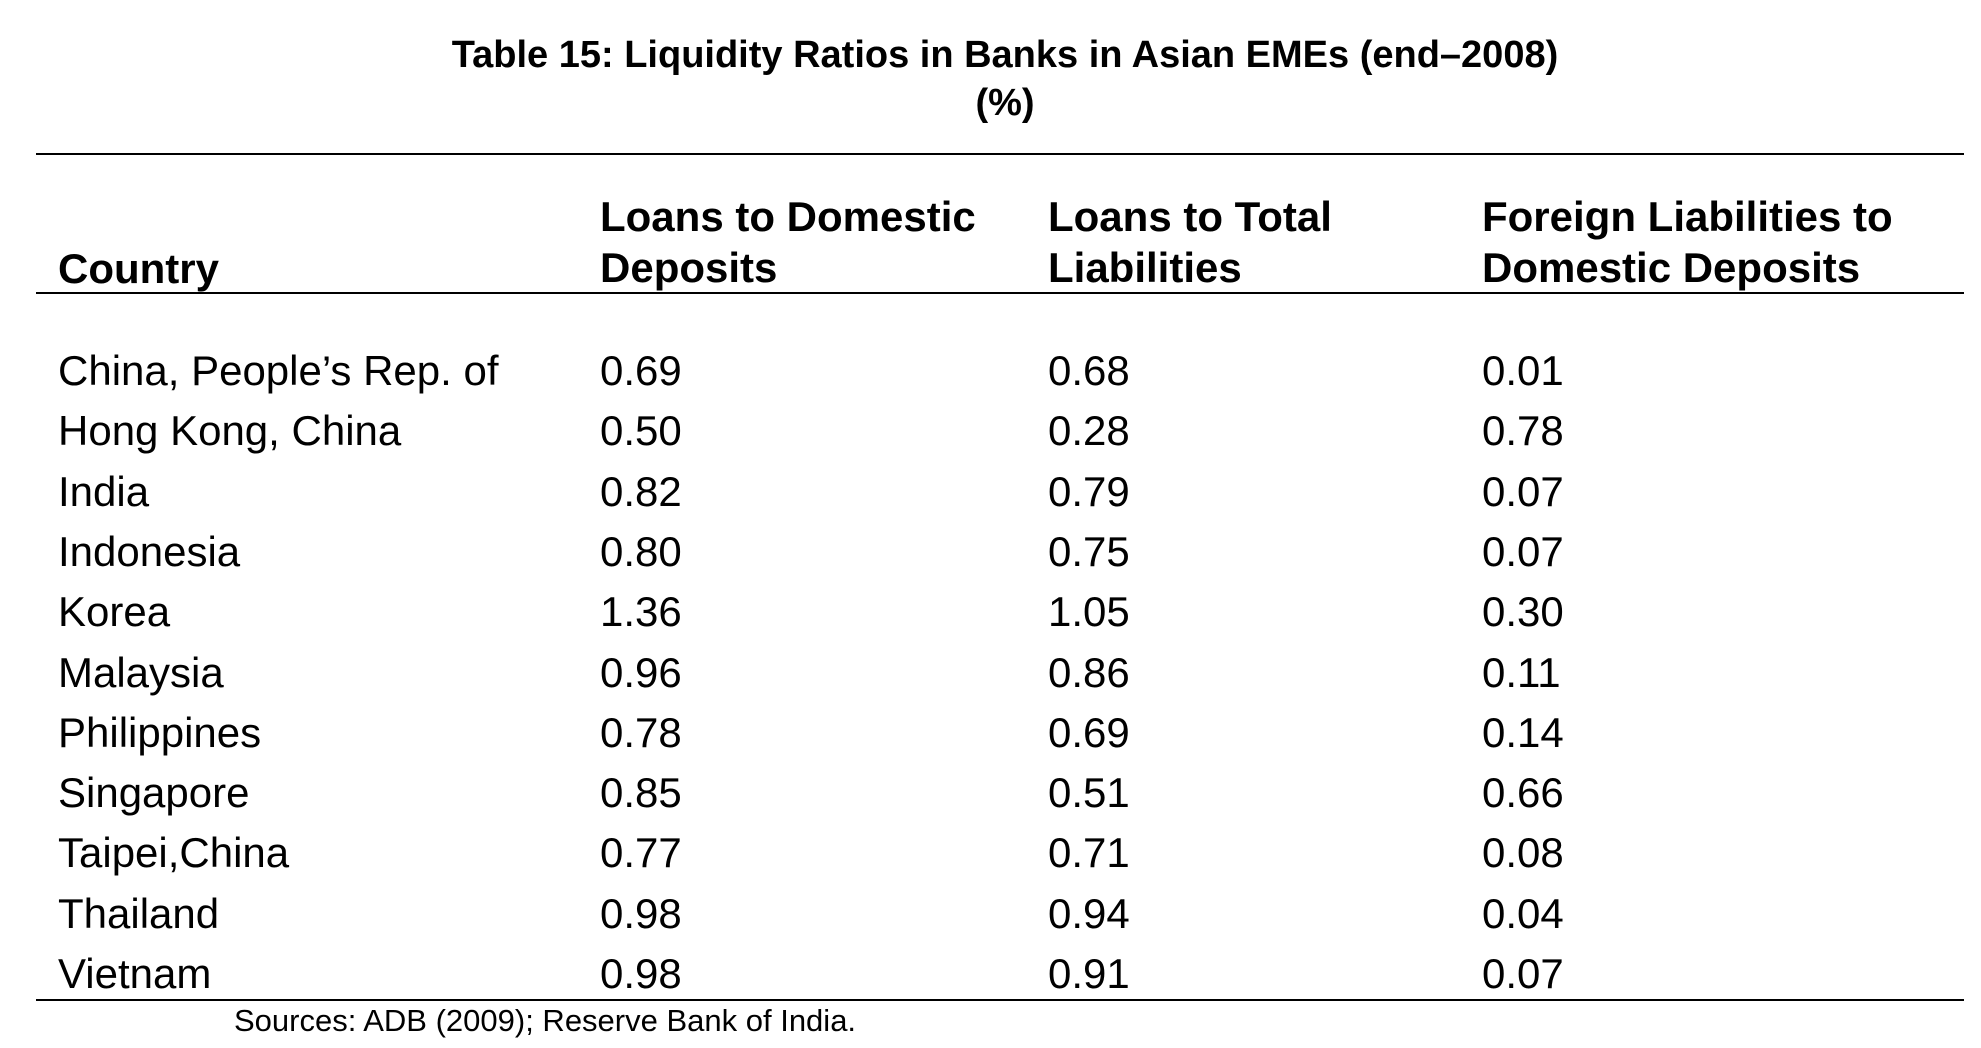 This screenshot has height=1048, width=1981. I want to click on cell-country: Thailand, so click(139, 913).